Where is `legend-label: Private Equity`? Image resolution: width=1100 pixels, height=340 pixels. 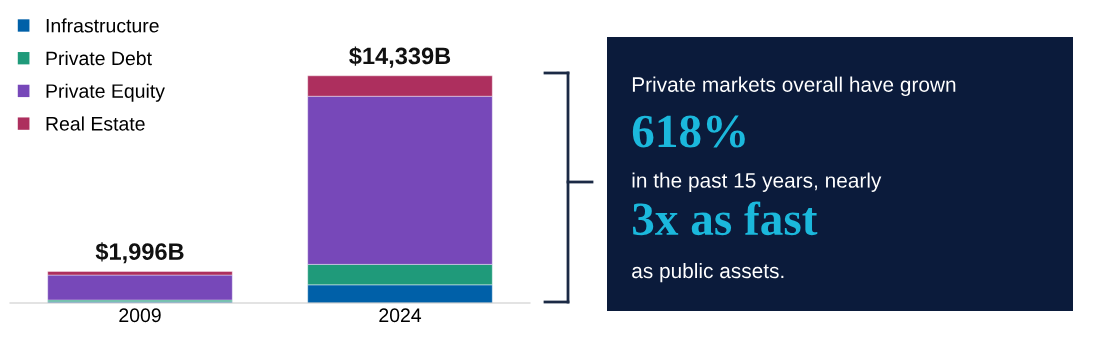 legend-label: Private Equity is located at coordinates (105, 92).